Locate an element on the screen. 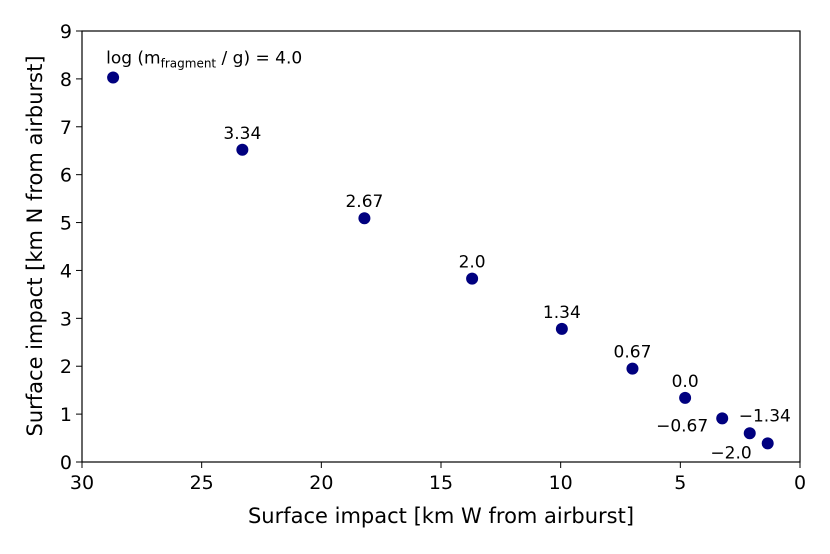  y-axis: 0 1 2 3 4 5 6 7 8 9 is located at coordinates (71, 247).